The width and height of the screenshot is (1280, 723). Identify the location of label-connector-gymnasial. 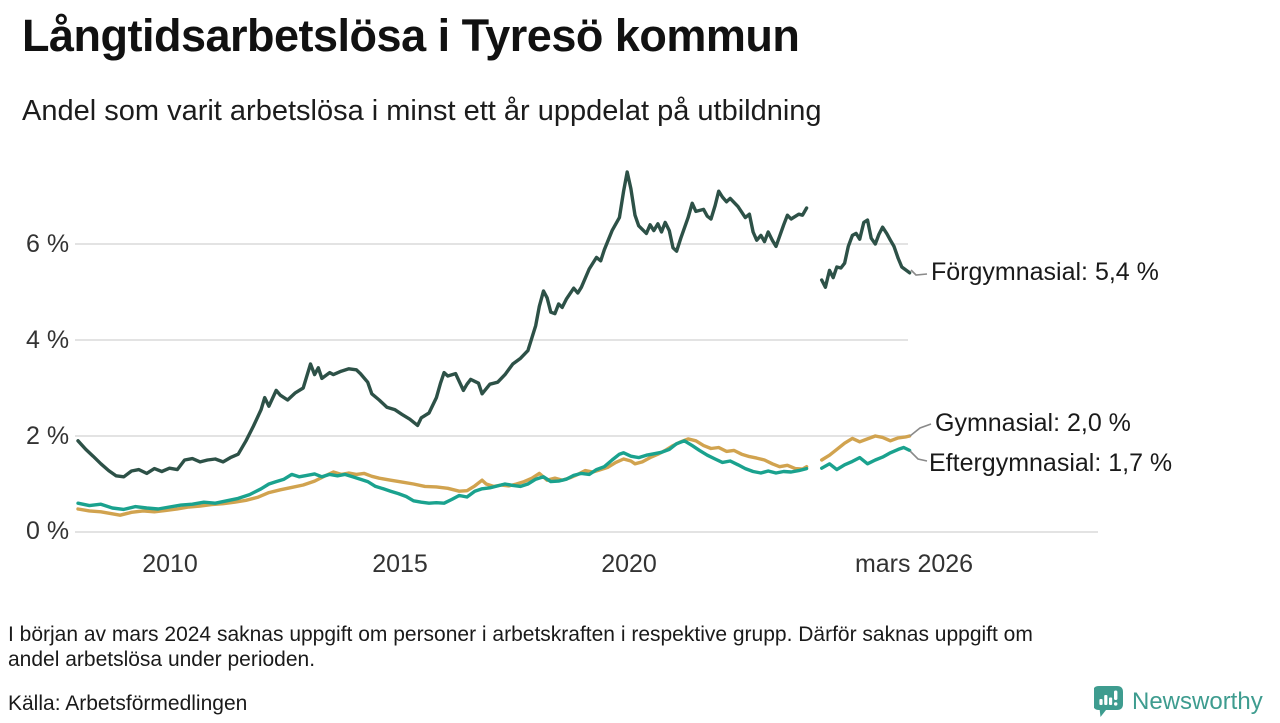
(920, 430).